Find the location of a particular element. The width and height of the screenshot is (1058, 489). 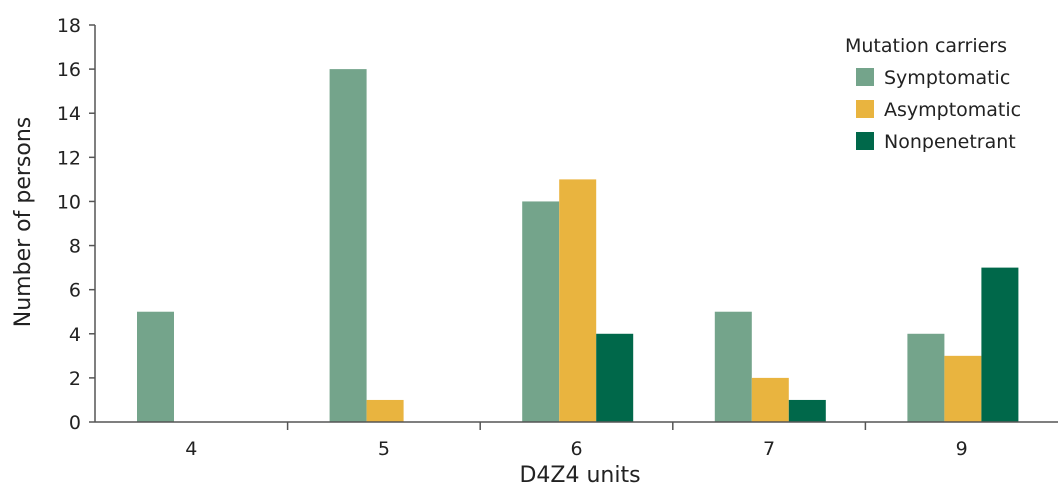

x-axis: 4 5 6 7 9 is located at coordinates (576, 440).